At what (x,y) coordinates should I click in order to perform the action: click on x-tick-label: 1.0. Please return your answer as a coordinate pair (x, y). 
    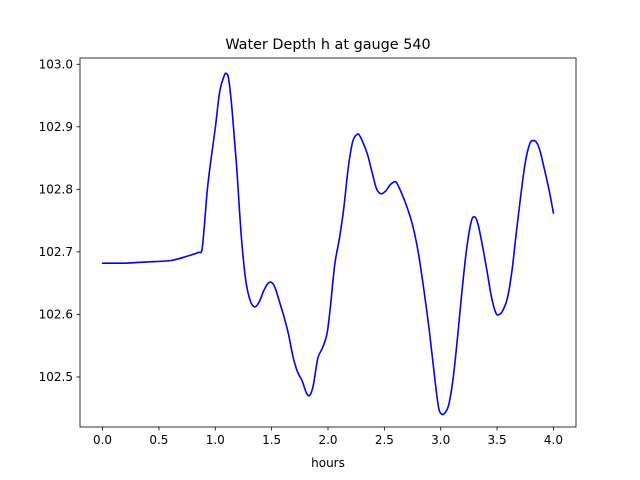
    Looking at the image, I should click on (215, 440).